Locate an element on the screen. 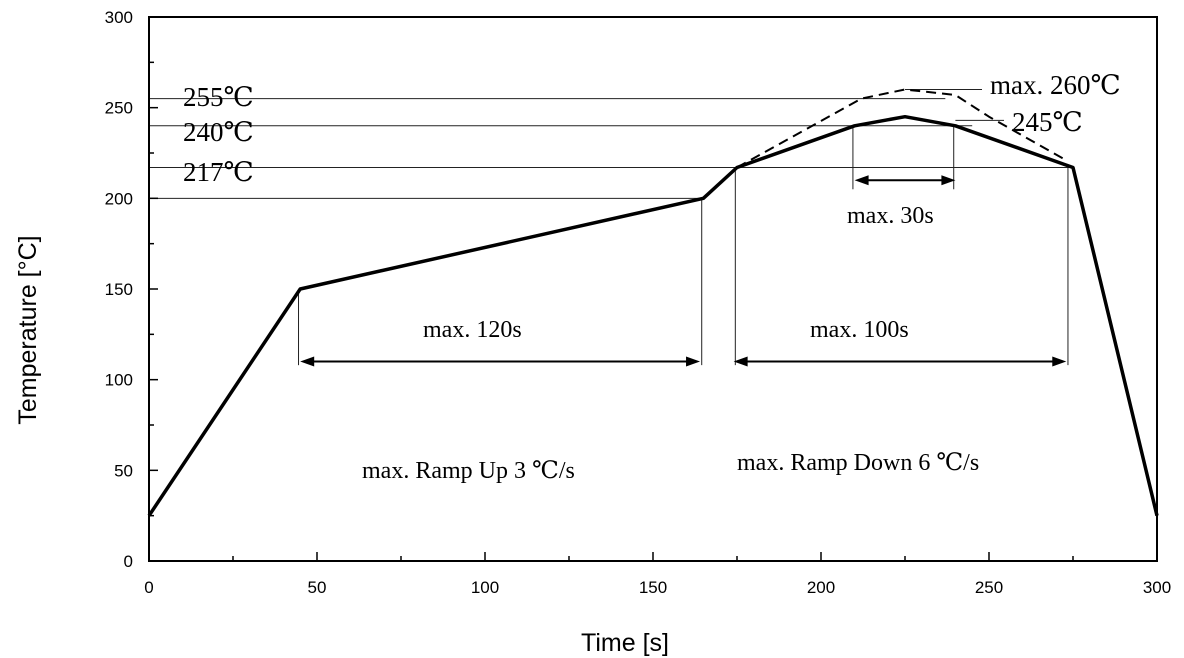  y-tick-label: 200 is located at coordinates (119, 198).